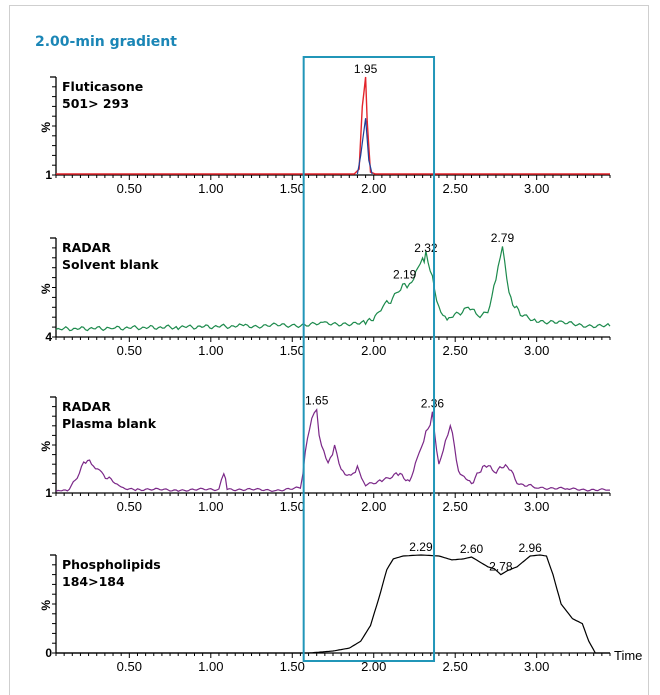 The image size is (660, 695). What do you see at coordinates (48, 337) in the screenshot?
I see `y-min-label: 4` at bounding box center [48, 337].